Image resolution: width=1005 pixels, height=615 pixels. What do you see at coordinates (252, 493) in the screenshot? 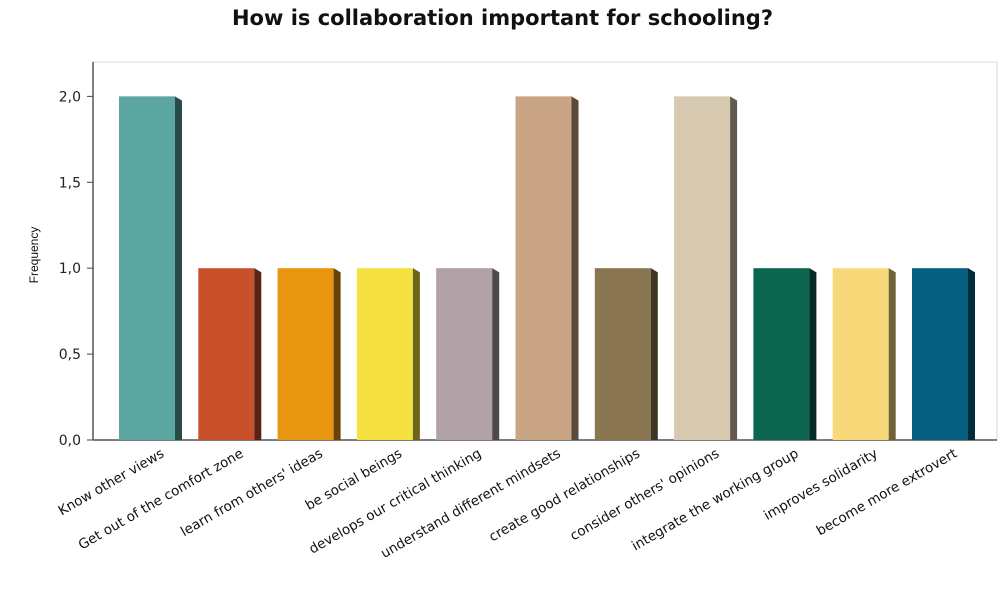
I see `x-category-label: learn from others' ideas` at bounding box center [252, 493].